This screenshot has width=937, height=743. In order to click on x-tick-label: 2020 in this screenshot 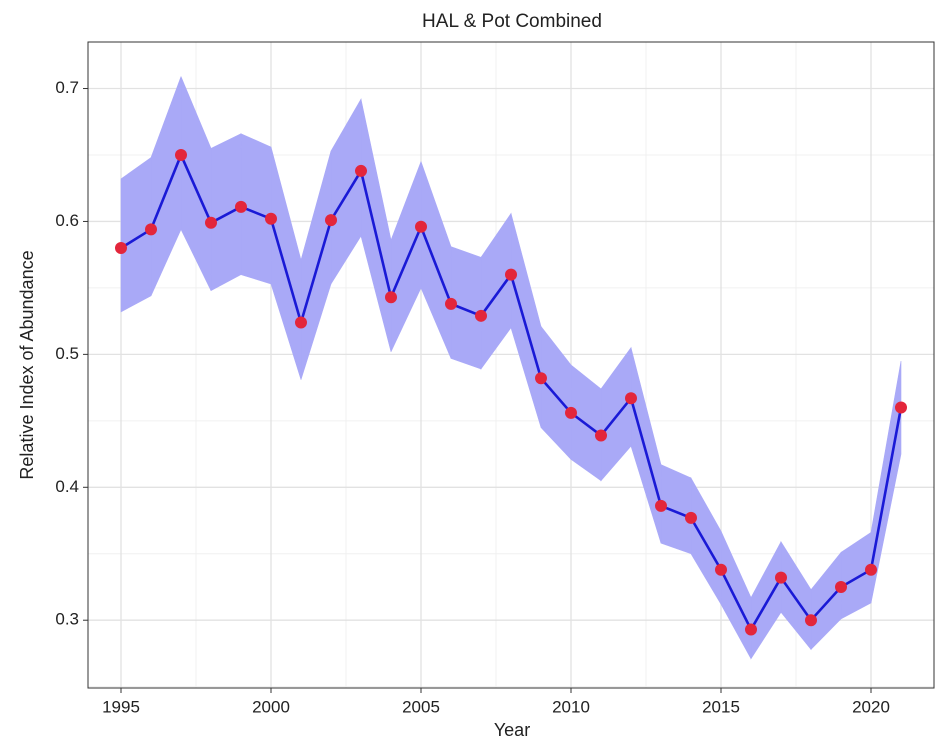, I will do `click(871, 706)`.